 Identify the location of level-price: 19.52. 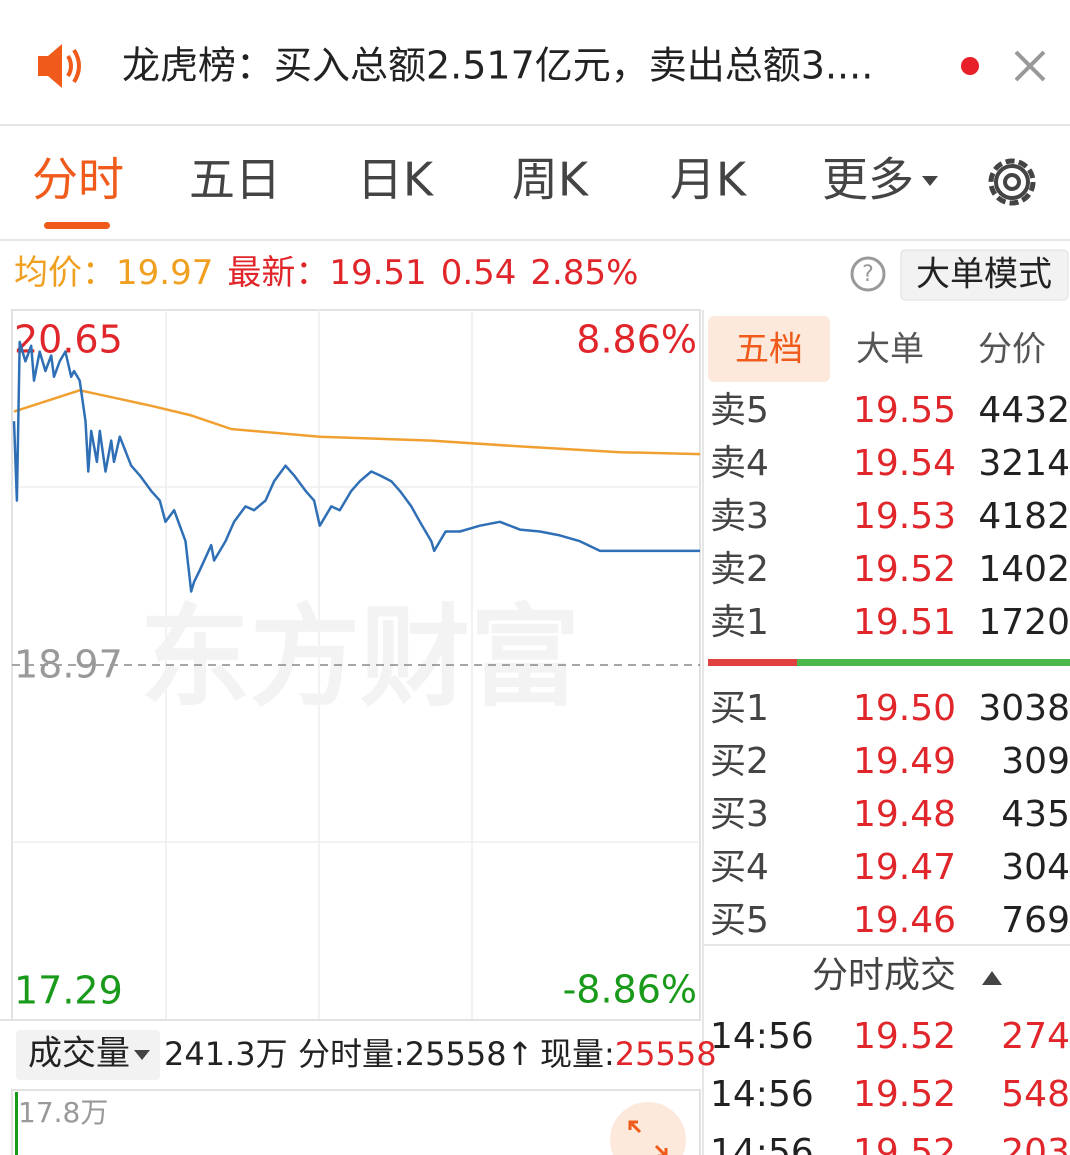
(904, 569).